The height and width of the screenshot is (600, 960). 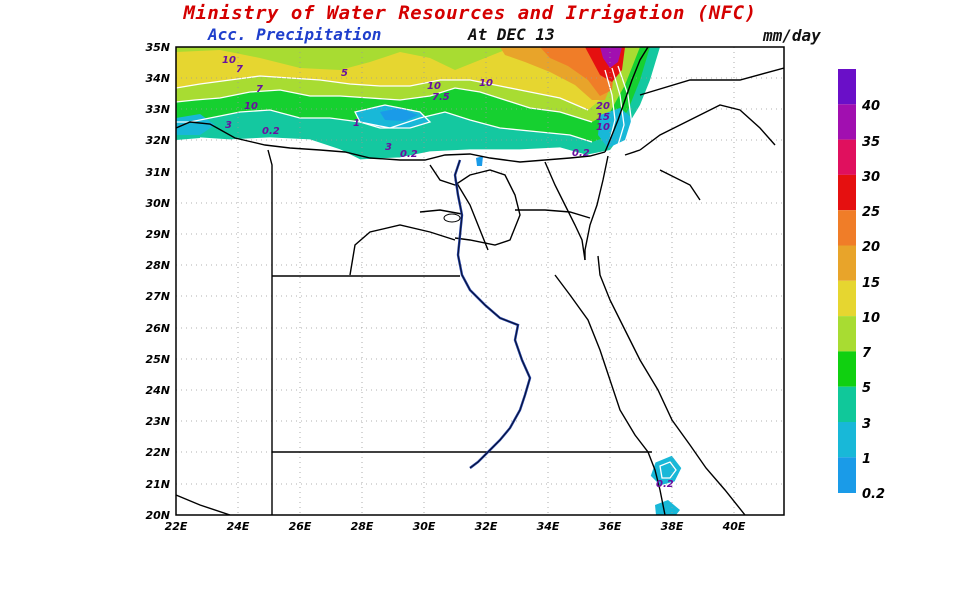 I want to click on units-label: mm/day, so click(x=792, y=35).